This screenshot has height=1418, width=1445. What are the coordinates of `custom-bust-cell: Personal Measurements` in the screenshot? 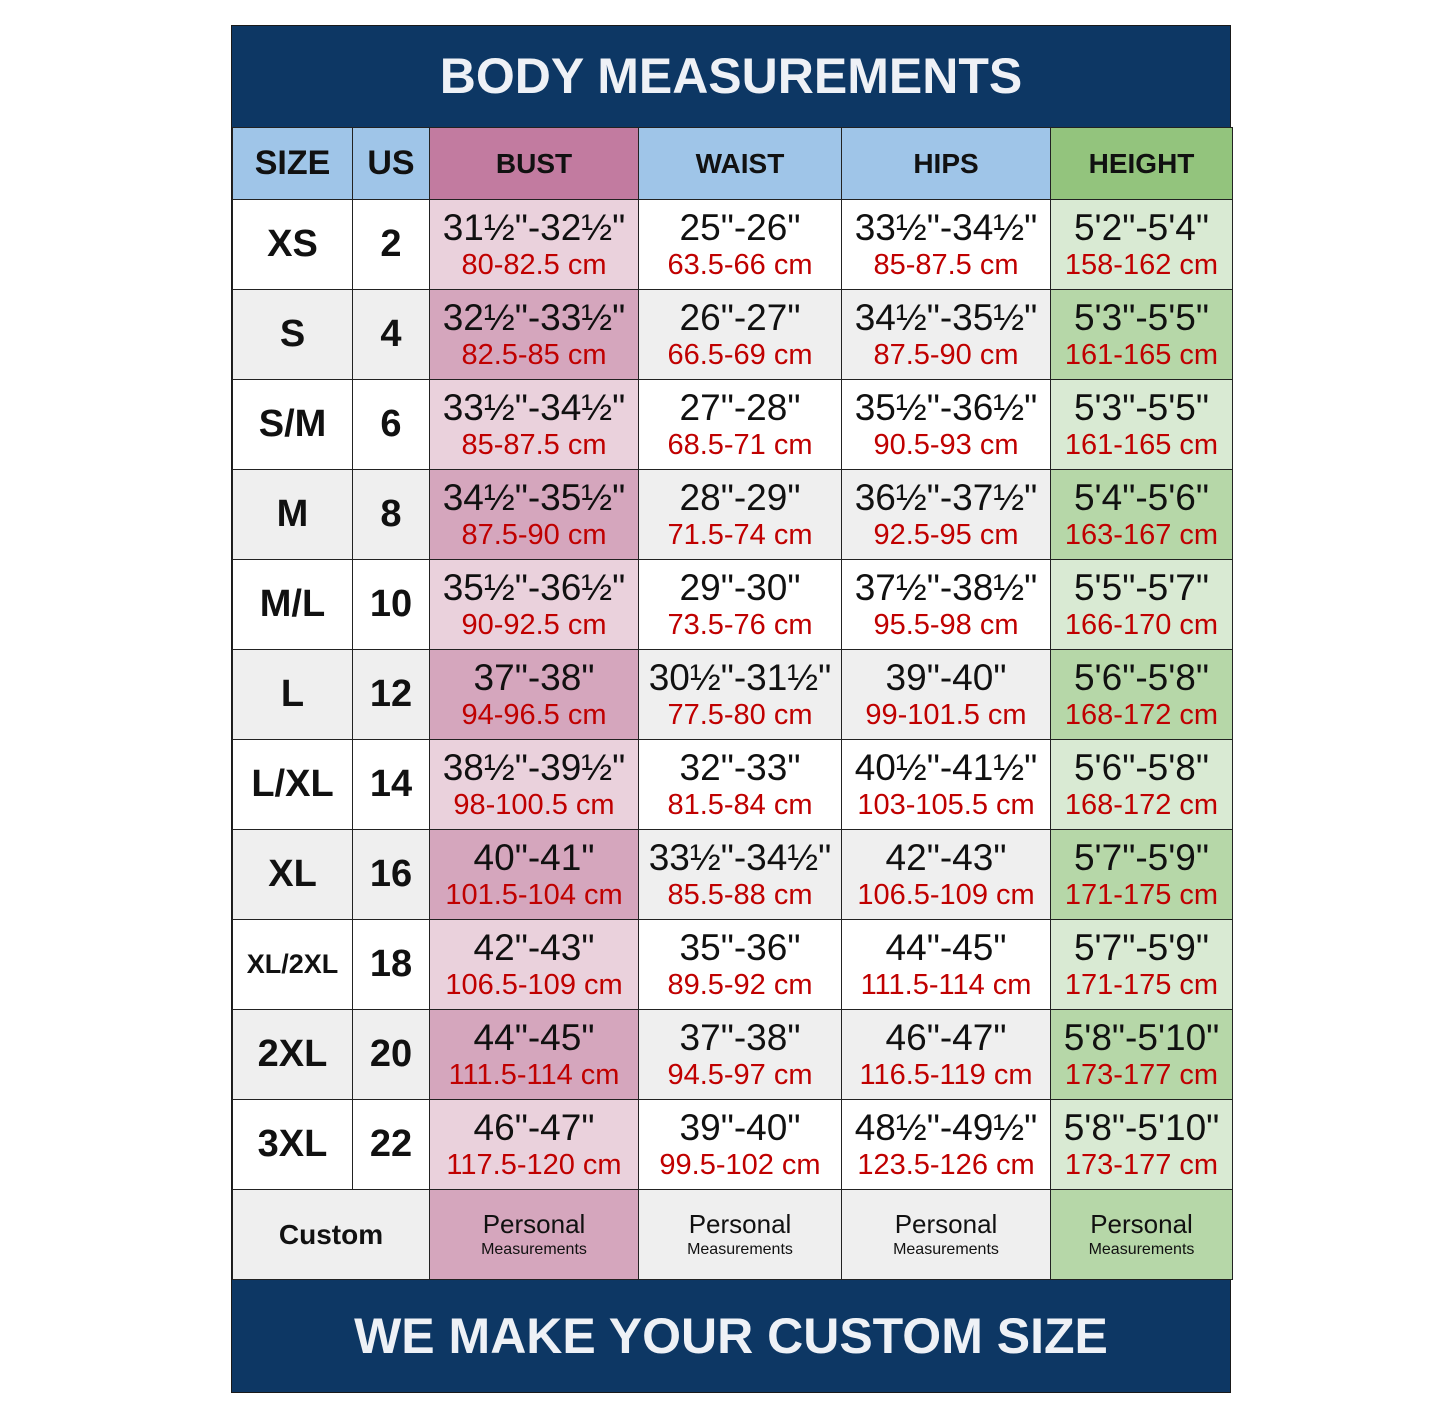 It's located at (534, 1234).